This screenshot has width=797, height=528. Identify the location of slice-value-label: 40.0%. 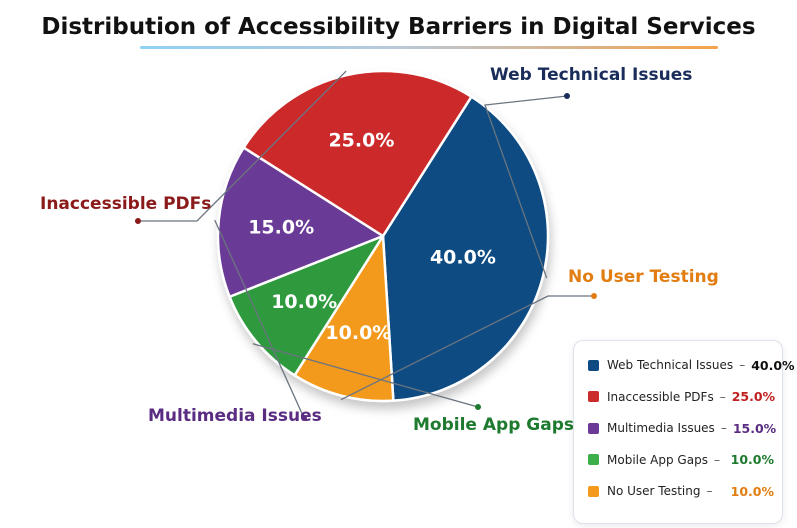
(463, 258).